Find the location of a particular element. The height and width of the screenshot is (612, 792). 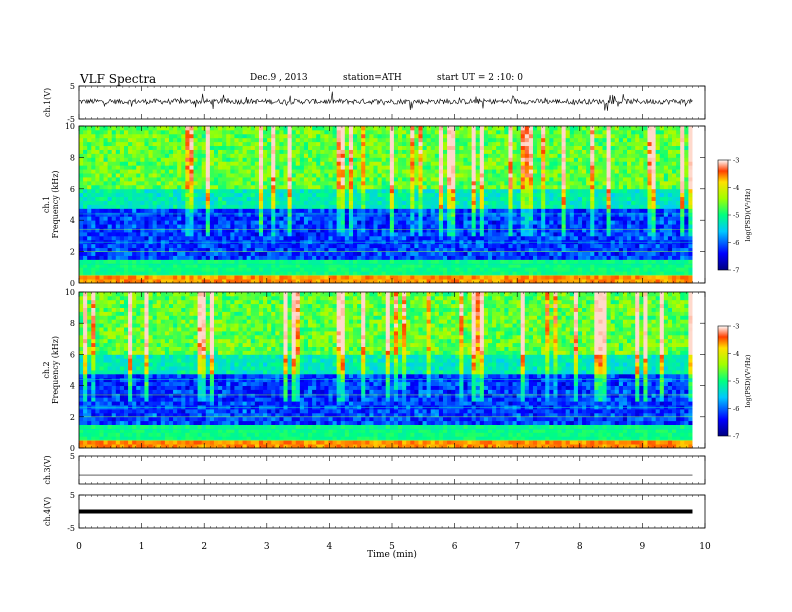

xtick-label: 5 is located at coordinates (392, 547).